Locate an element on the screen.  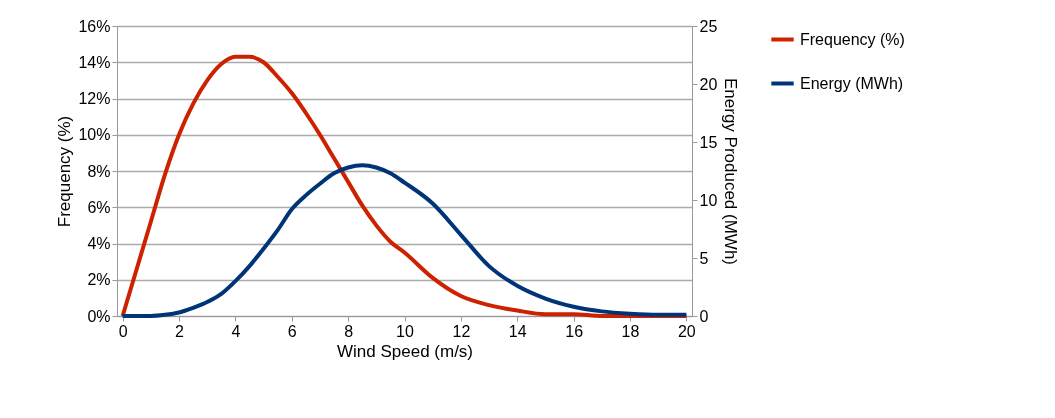
y2-tick-label: 15 is located at coordinates (708, 142).